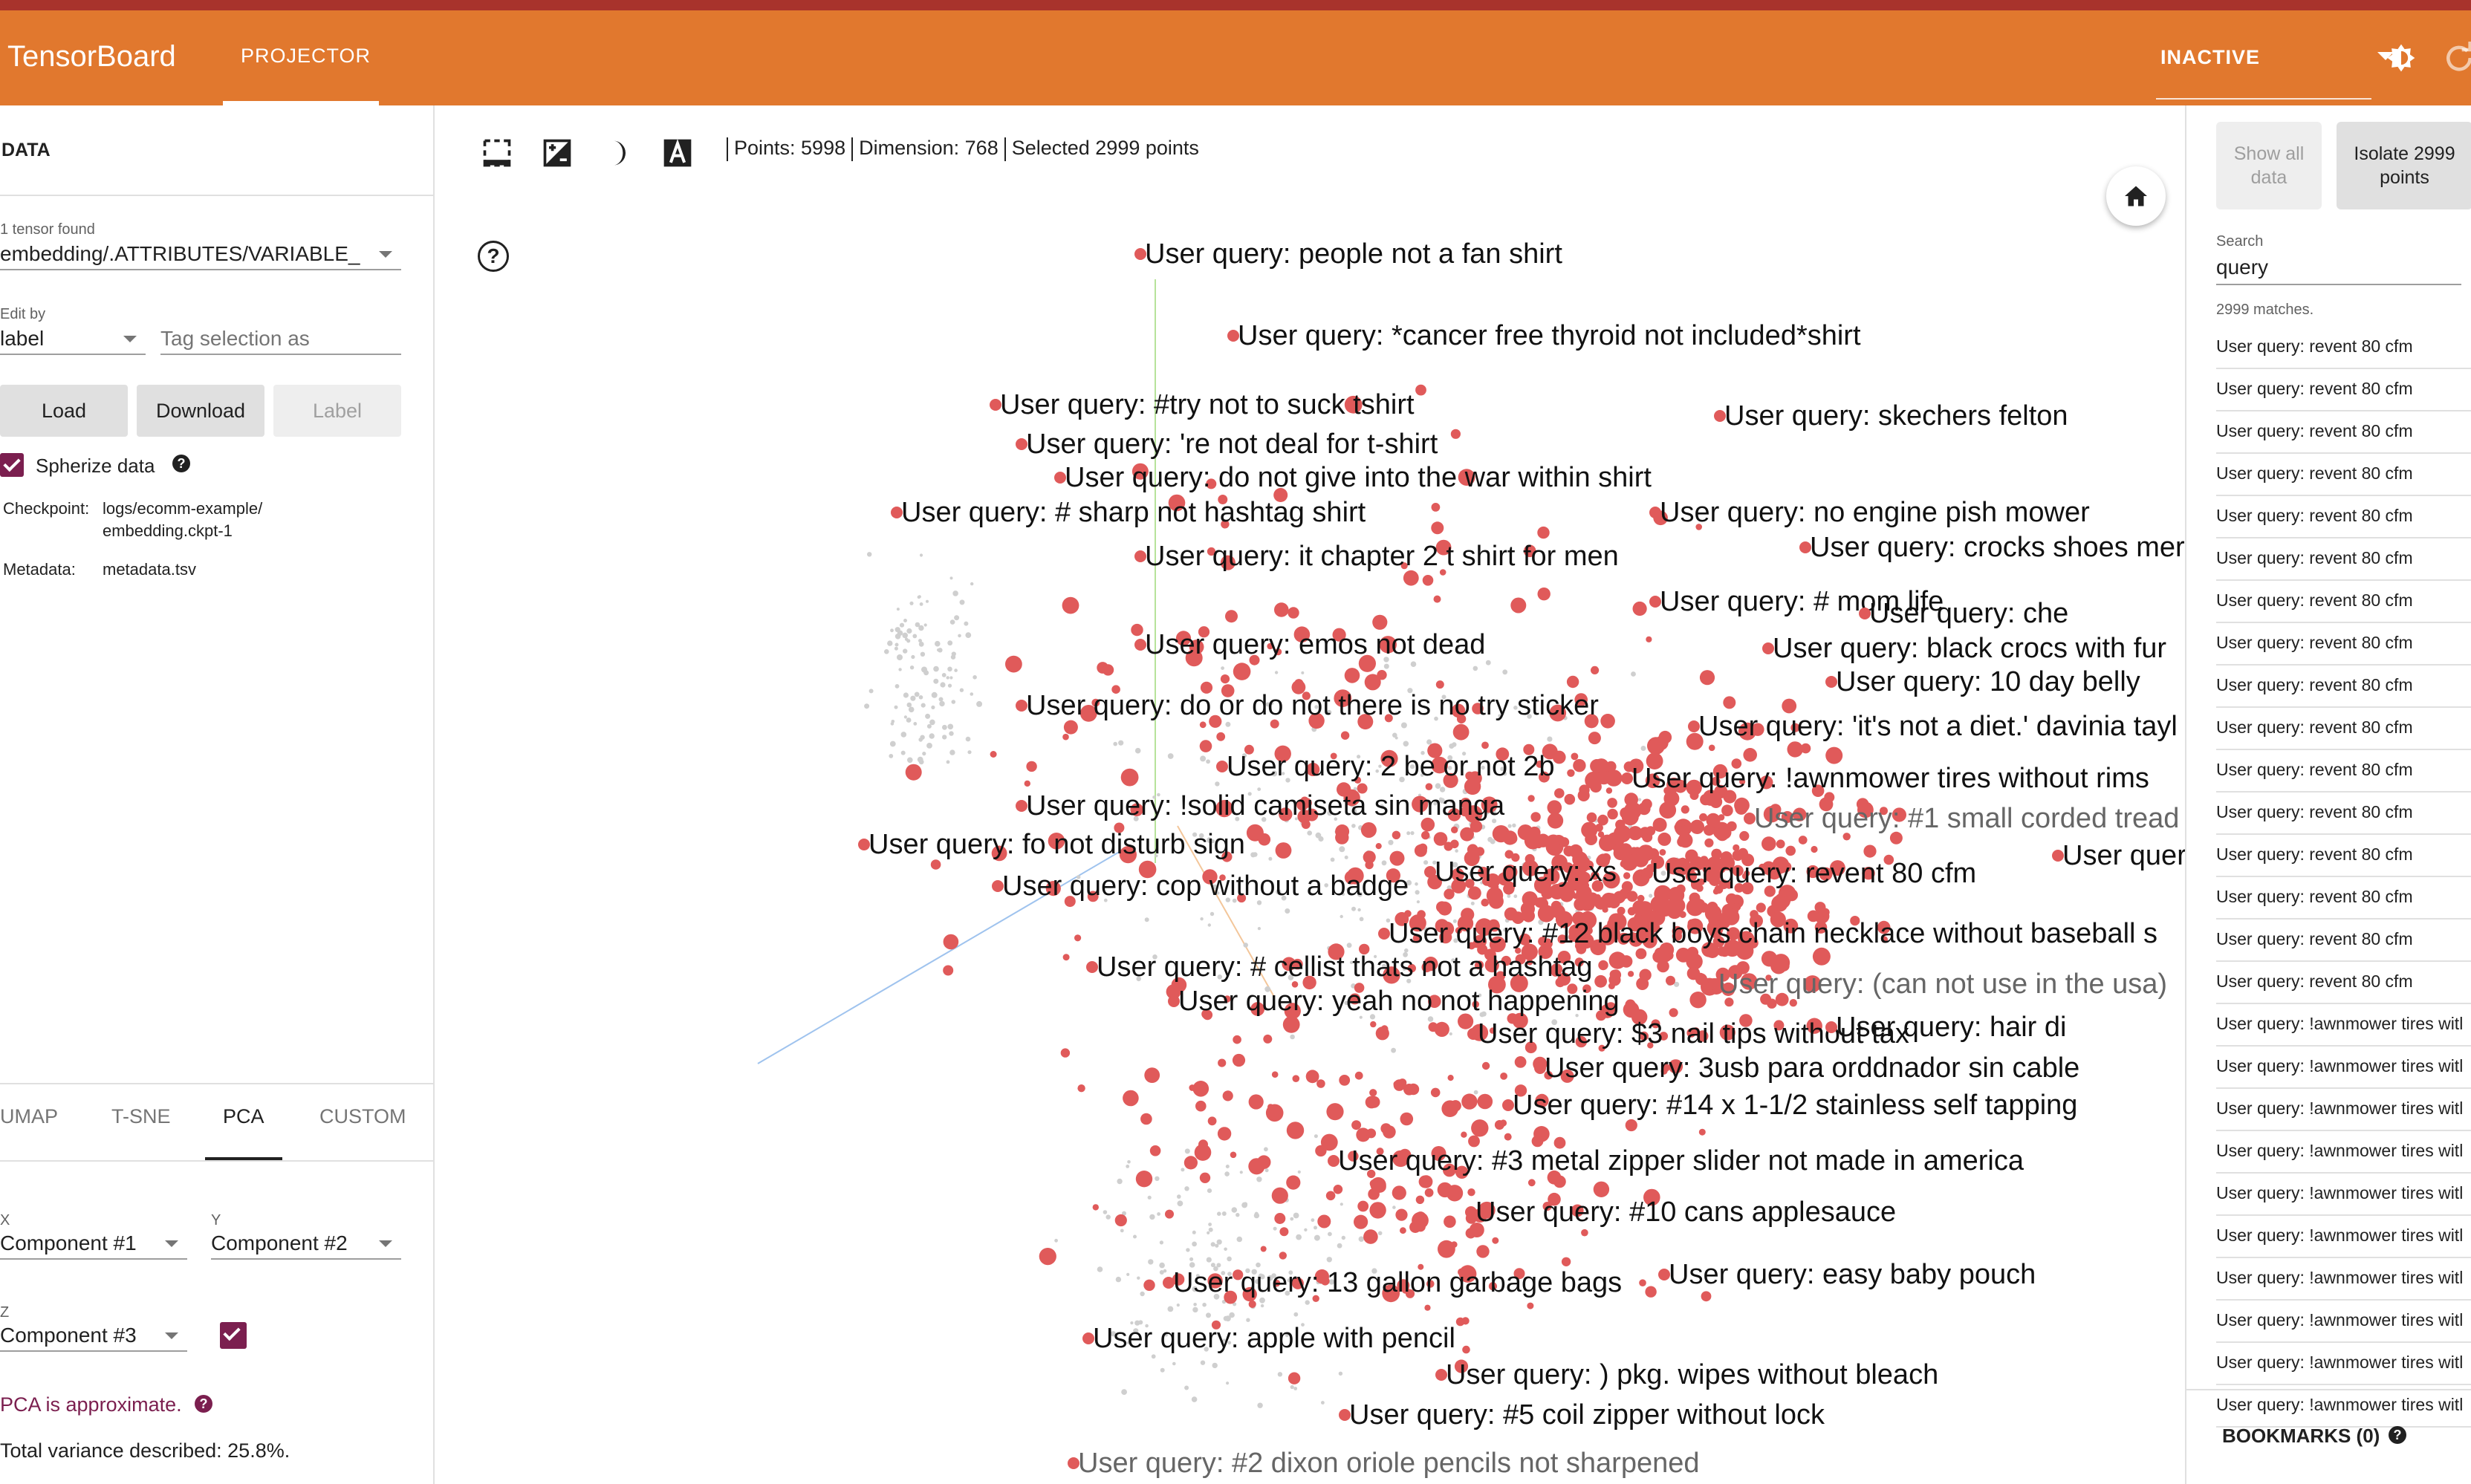 The image size is (2471, 1484). Describe the element at coordinates (233, 1335) in the screenshot. I see `z-enabled-checkbox` at that location.